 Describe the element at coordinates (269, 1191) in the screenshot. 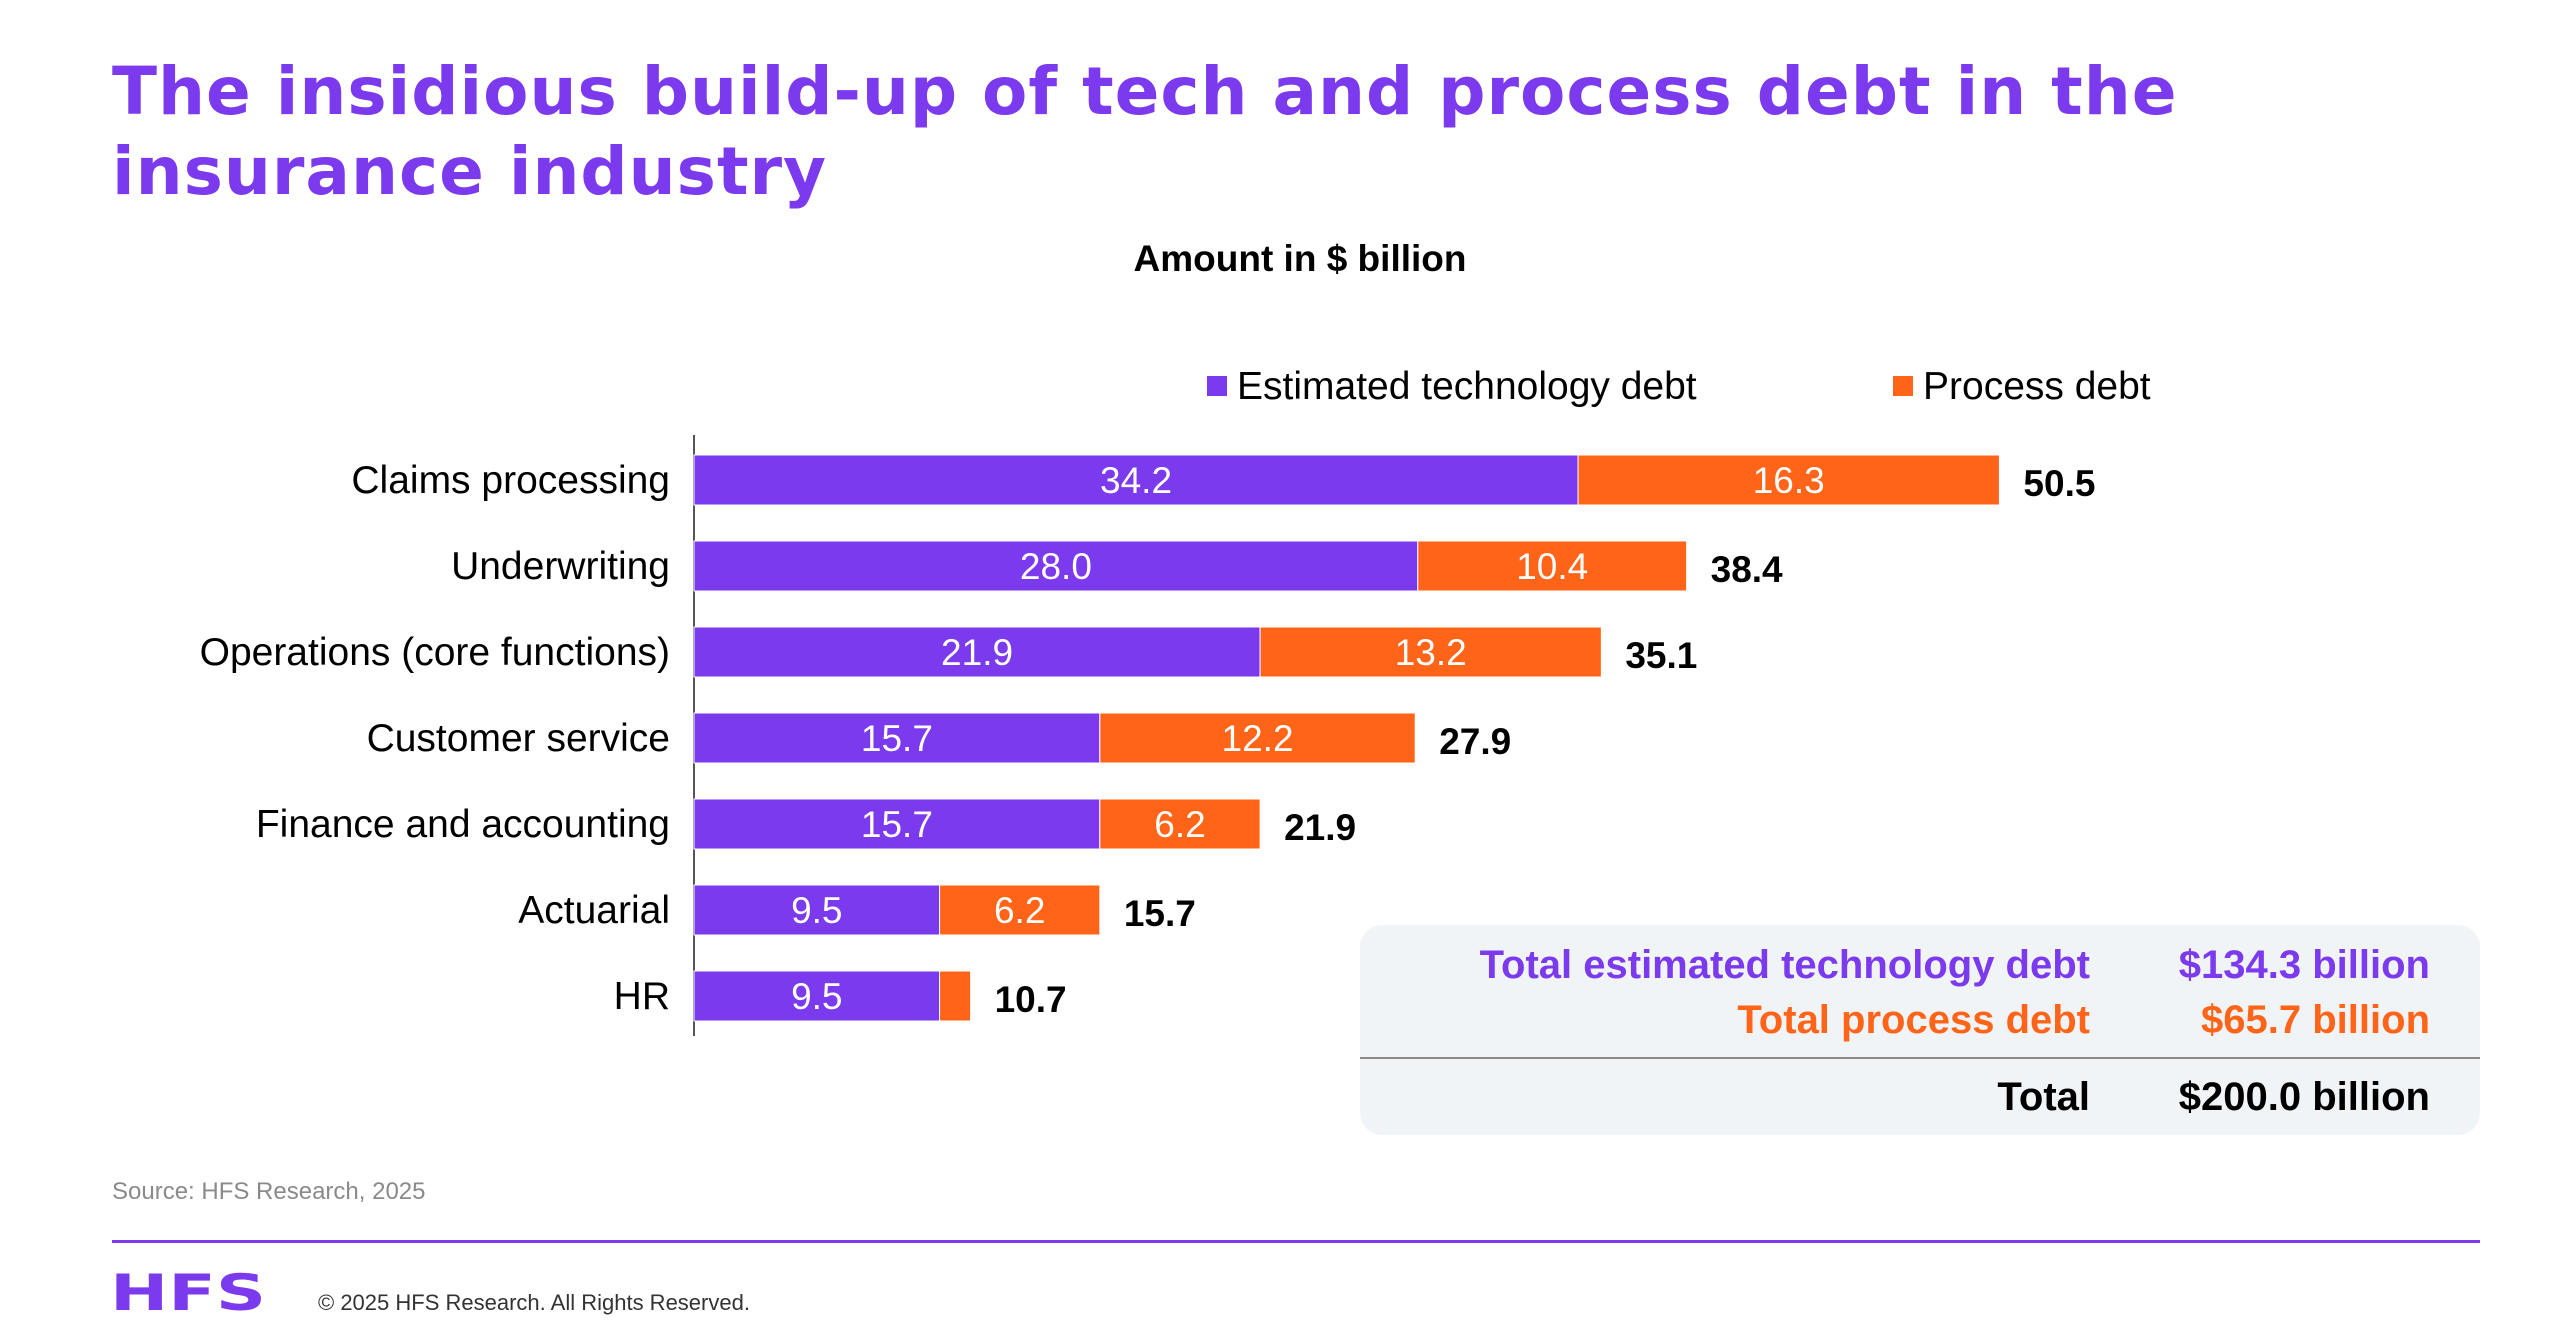

I see `source-note: Source: HFS Research, 2025` at that location.